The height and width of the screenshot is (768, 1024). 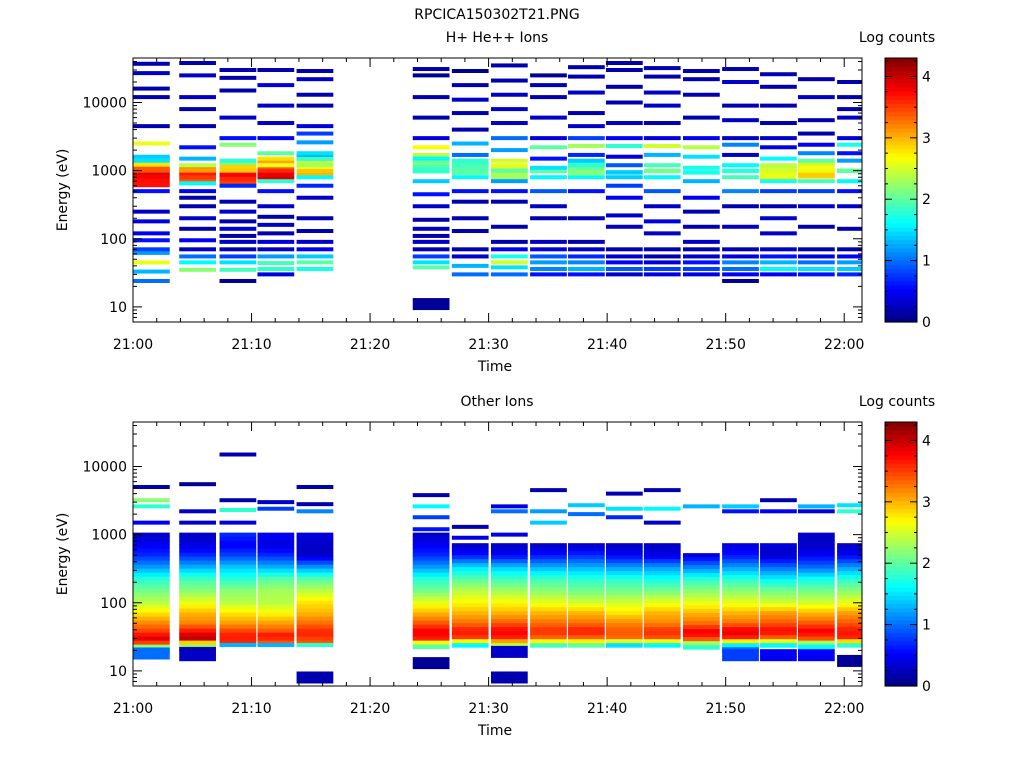 What do you see at coordinates (133, 709) in the screenshot?
I see `x-tick-label: 21:00` at bounding box center [133, 709].